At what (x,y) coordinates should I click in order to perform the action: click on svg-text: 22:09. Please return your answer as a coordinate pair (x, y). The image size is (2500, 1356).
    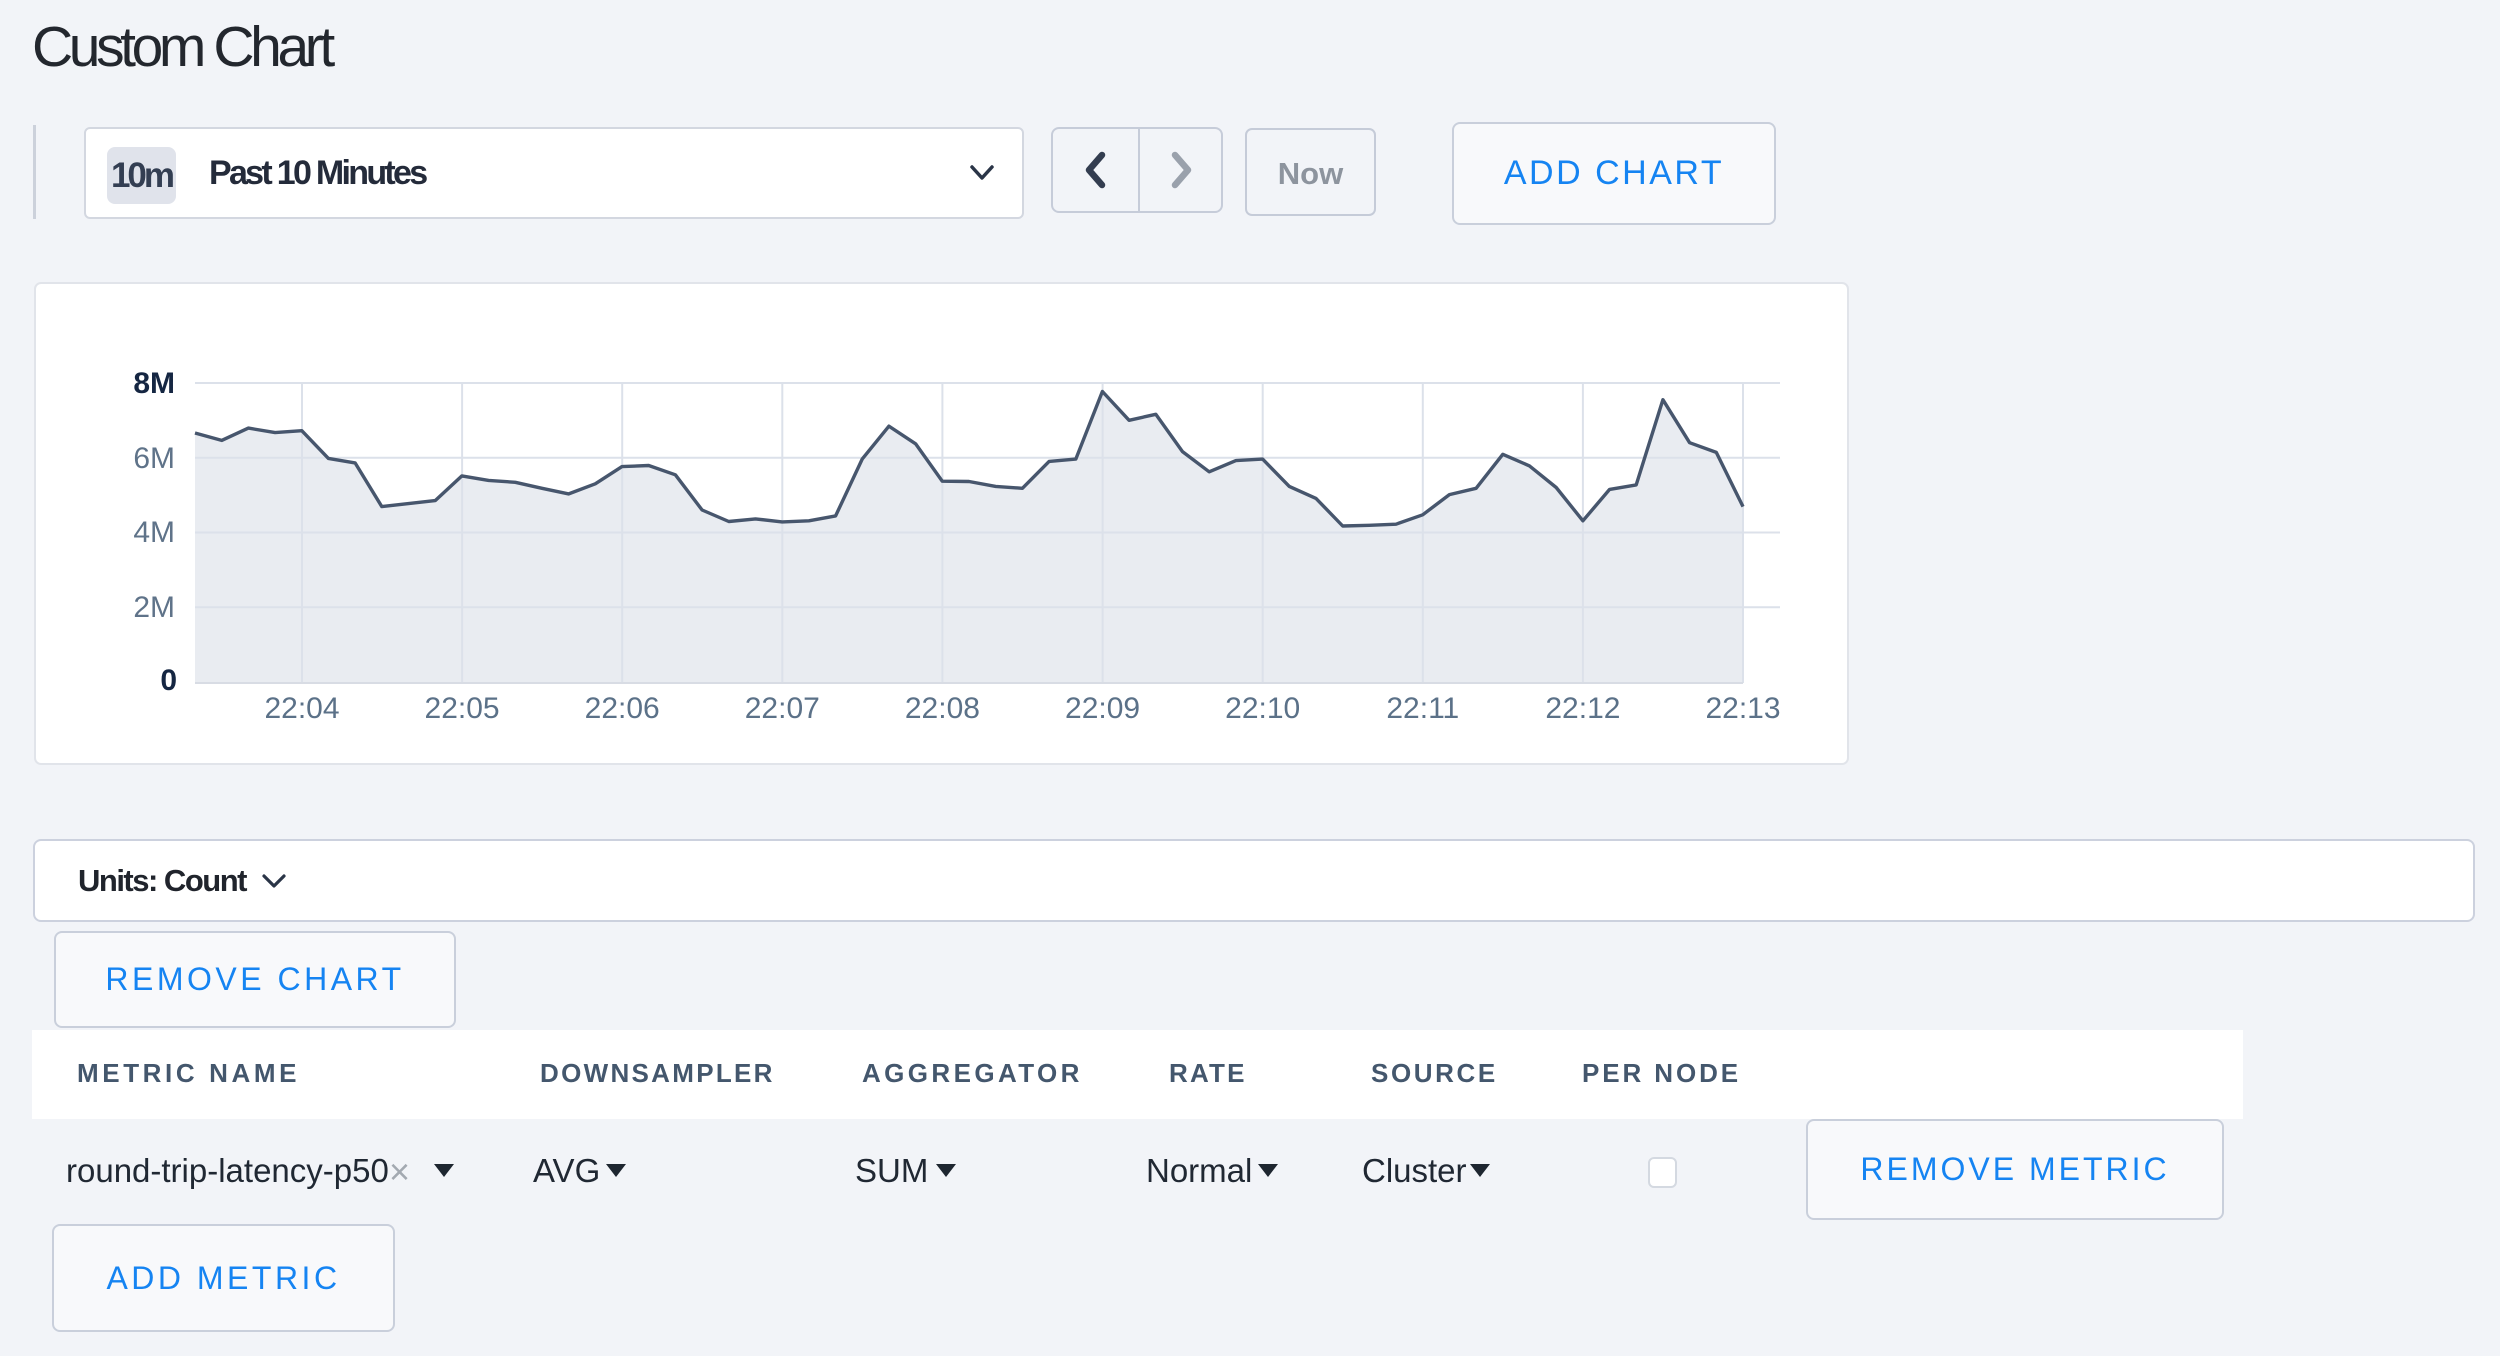
    Looking at the image, I should click on (1102, 708).